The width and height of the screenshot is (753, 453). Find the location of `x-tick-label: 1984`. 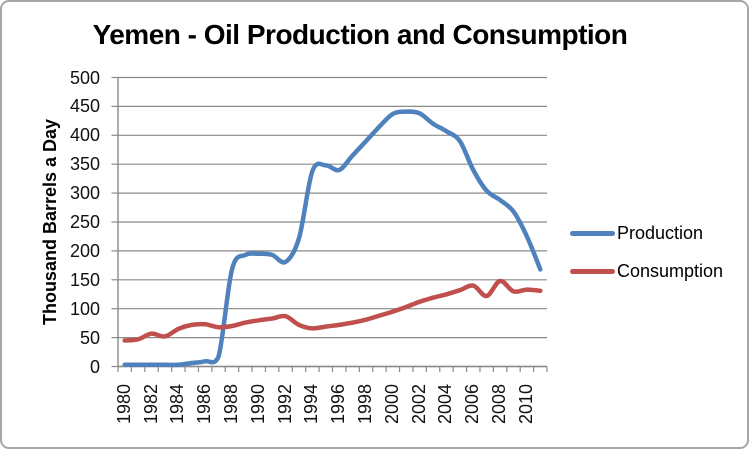

x-tick-label: 1984 is located at coordinates (177, 403).